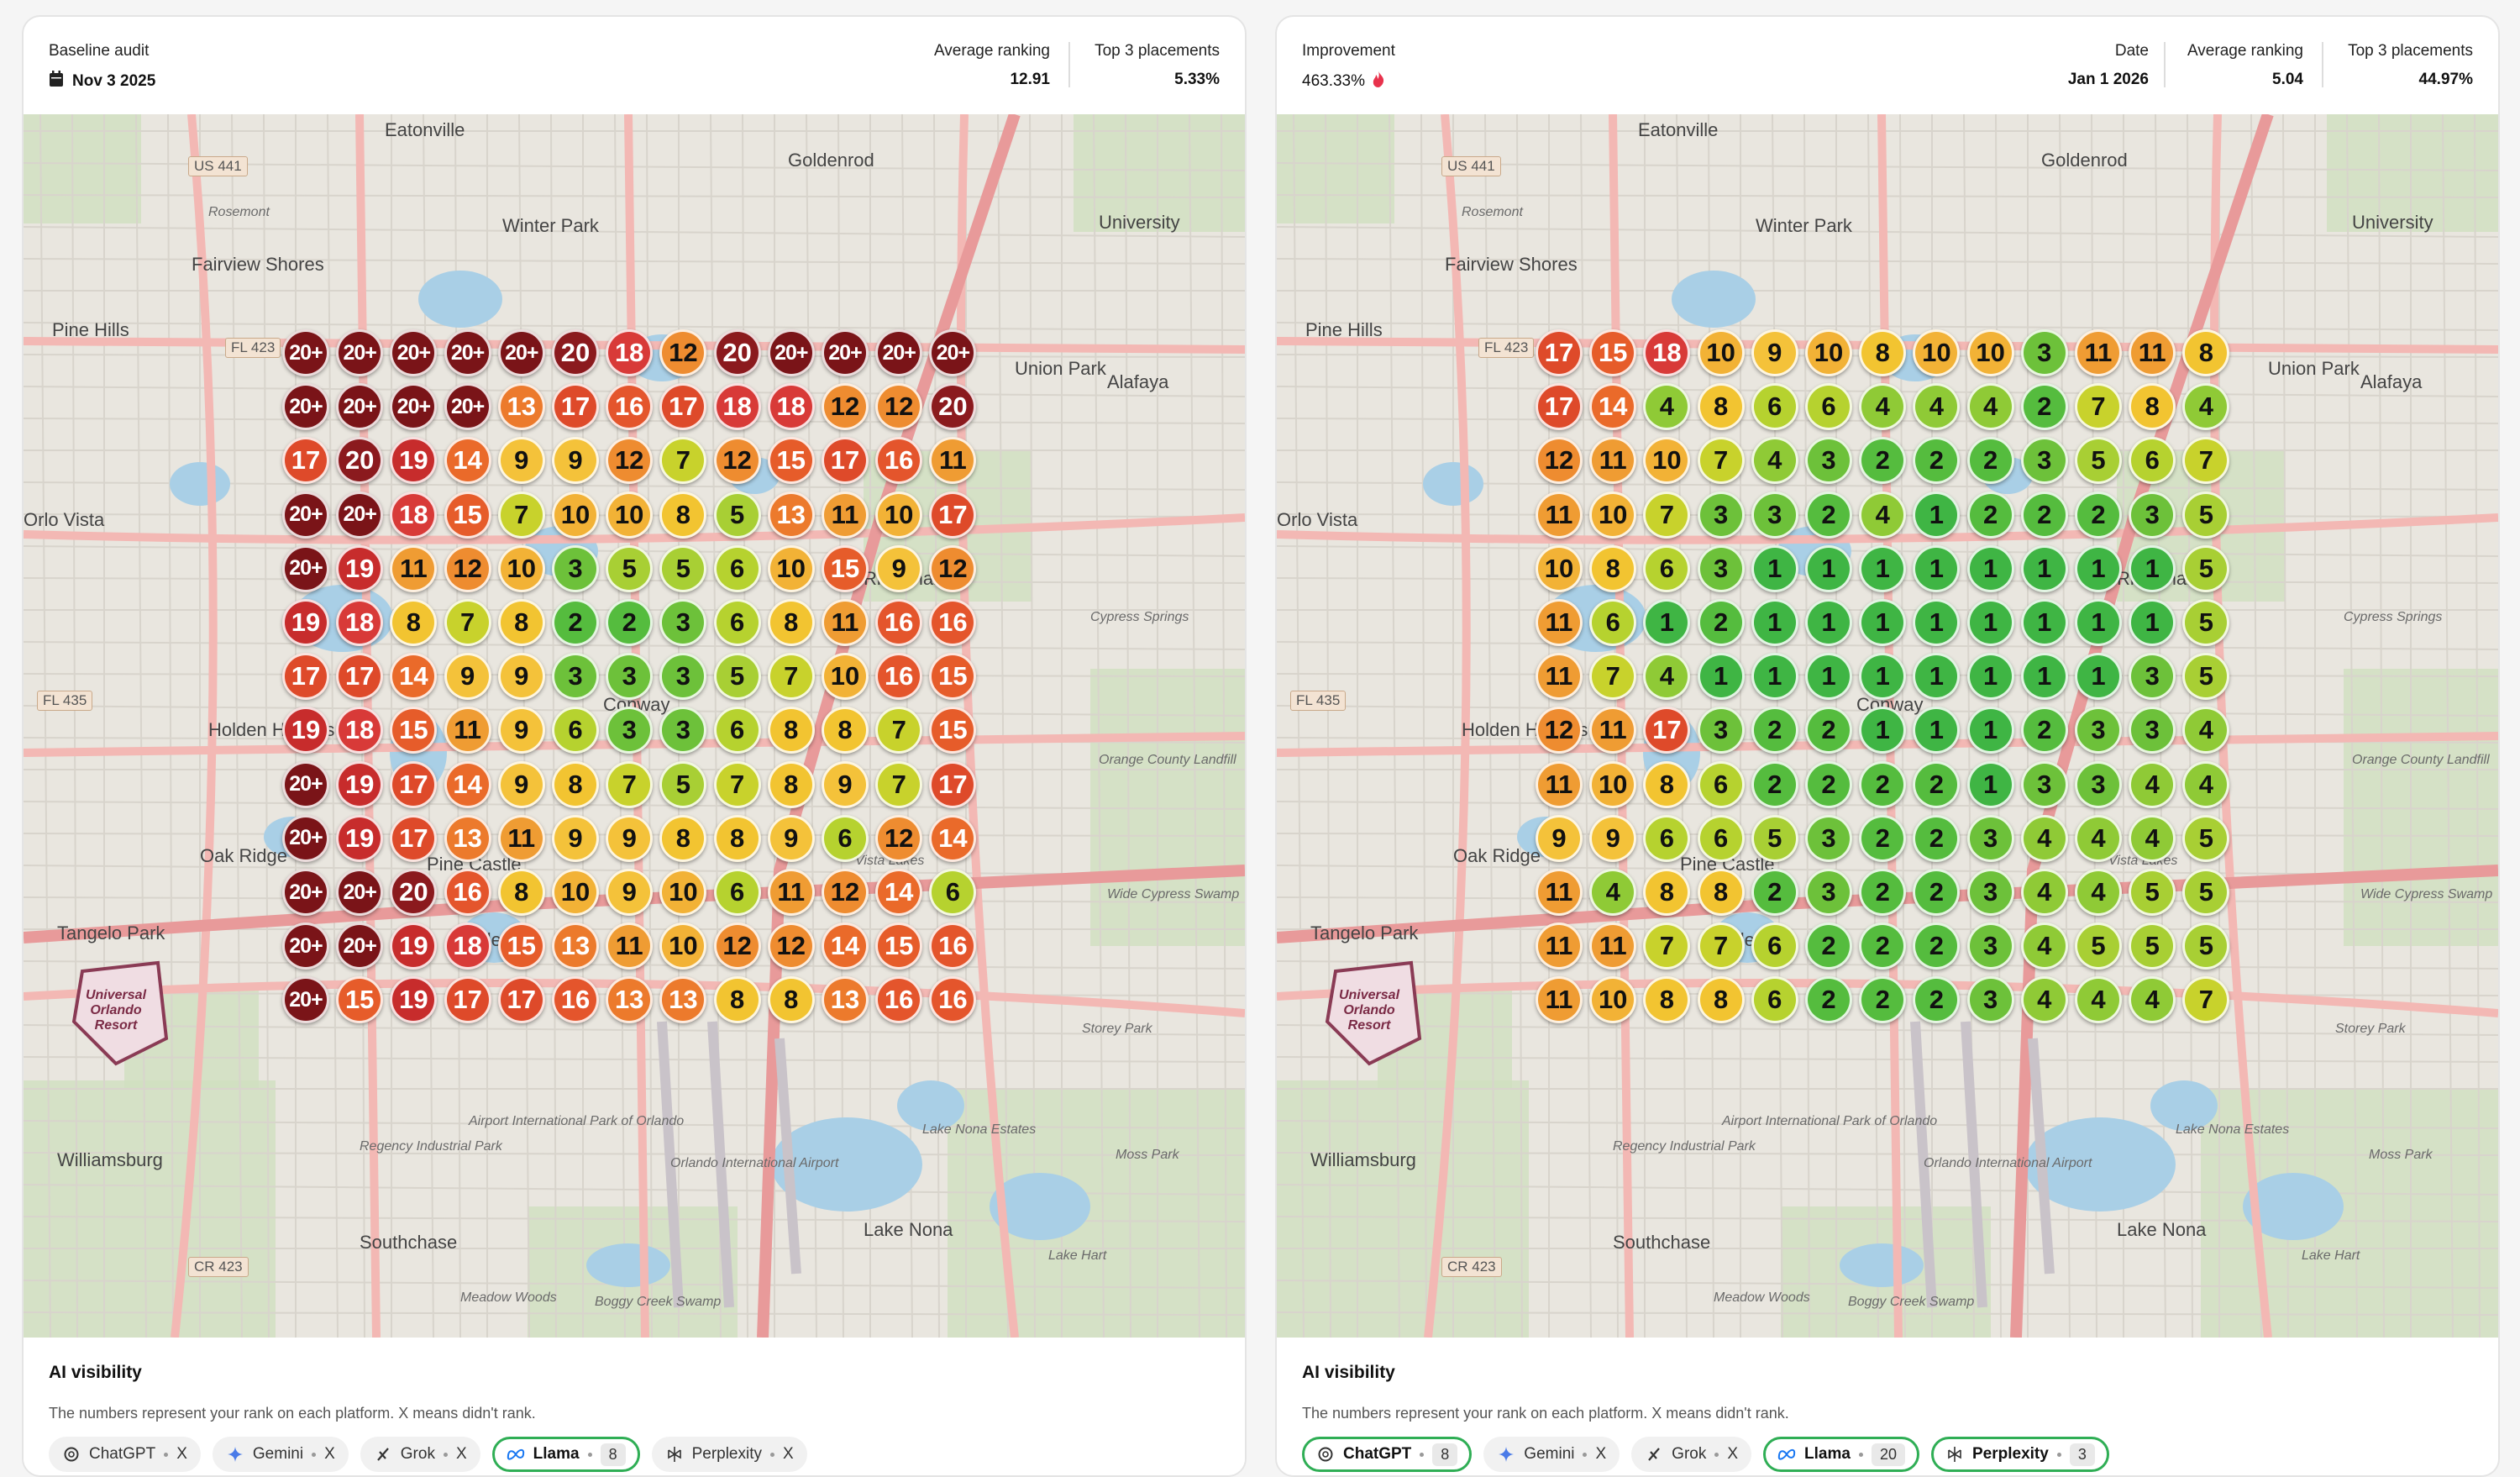 This screenshot has height=1477, width=2520. I want to click on platform-chip-chatgpt: ChatGPT X, so click(125, 1454).